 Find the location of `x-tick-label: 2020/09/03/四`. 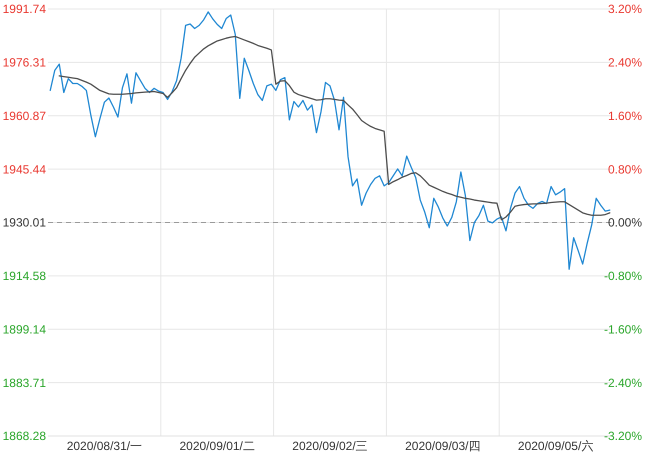

x-tick-label: 2020/09/03/四 is located at coordinates (443, 446).